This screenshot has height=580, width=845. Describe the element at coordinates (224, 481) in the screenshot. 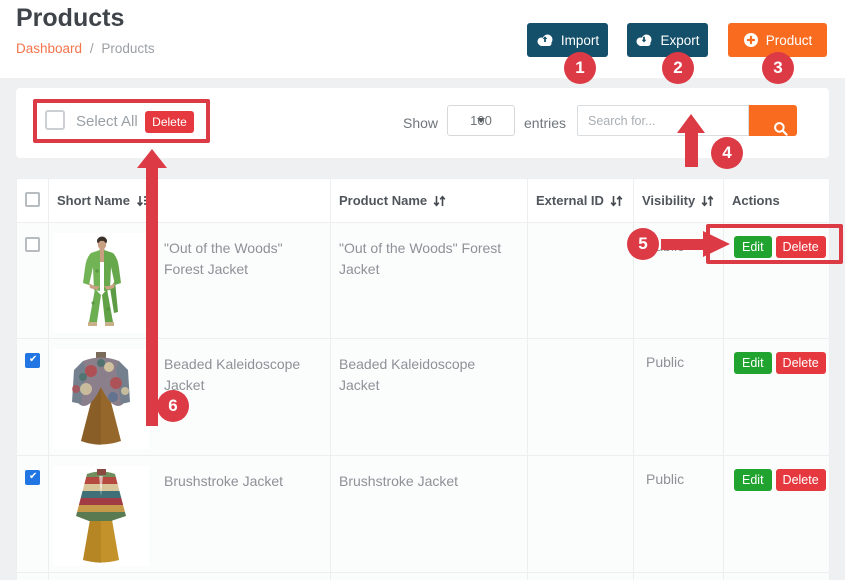

I see `product-short-name: Brushstroke Jacket` at that location.